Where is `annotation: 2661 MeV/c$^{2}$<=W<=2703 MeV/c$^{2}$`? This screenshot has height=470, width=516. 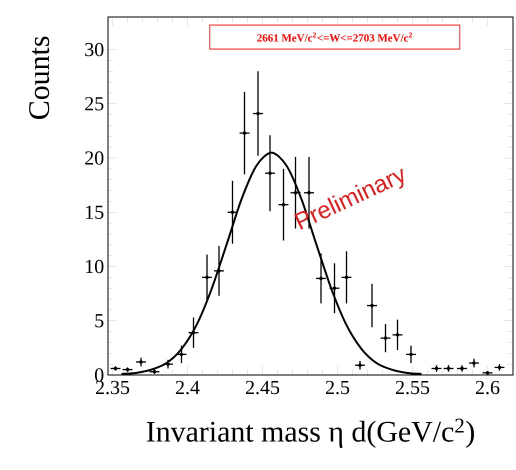 annotation: 2661 MeV/c$^{2}$<=W<=2703 MeV/c$^{2}$ is located at coordinates (334, 37).